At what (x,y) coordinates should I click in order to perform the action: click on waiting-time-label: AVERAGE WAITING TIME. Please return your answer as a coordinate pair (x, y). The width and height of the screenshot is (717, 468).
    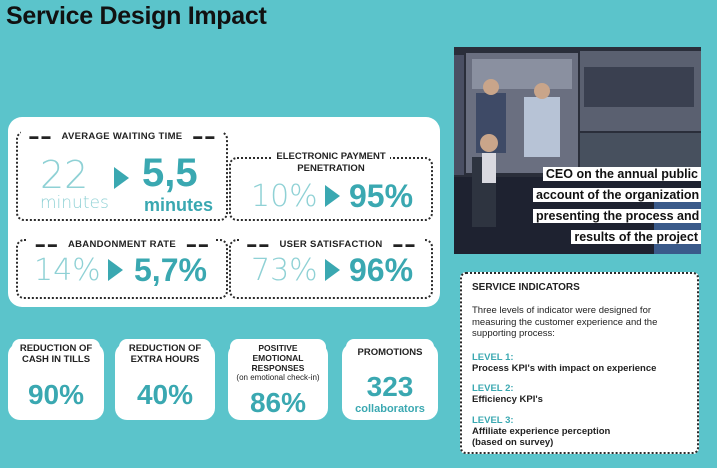
    Looking at the image, I should click on (122, 136).